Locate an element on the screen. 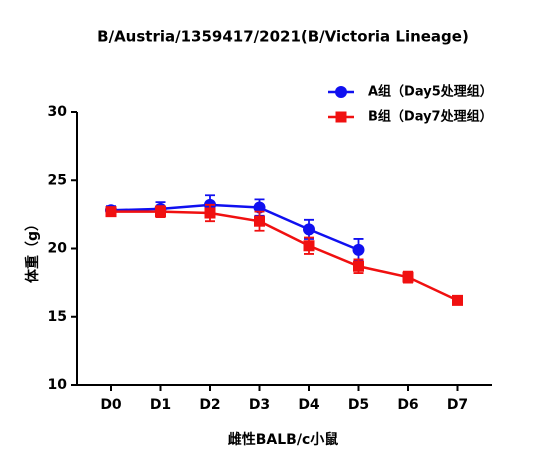 The image size is (552, 471). x-tick-label: D5 is located at coordinates (358, 405).